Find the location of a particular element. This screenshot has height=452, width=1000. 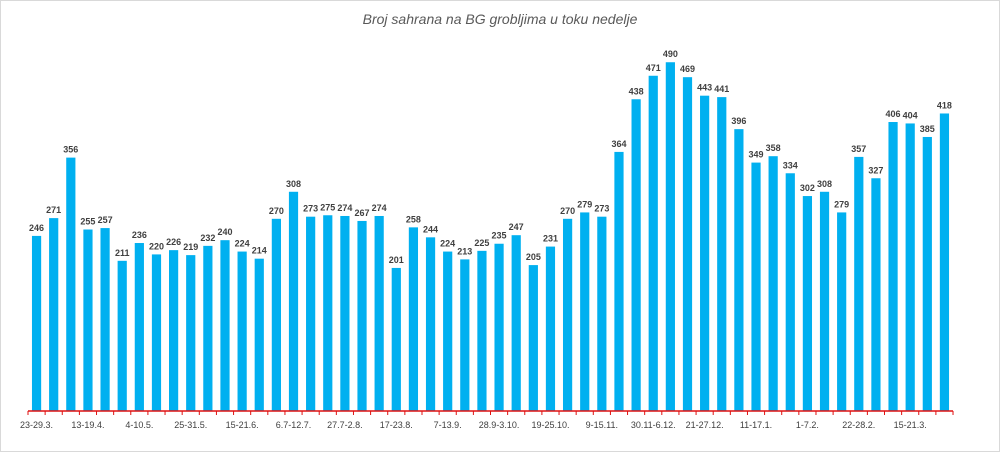

value-label-4: 257 is located at coordinates (105, 220).